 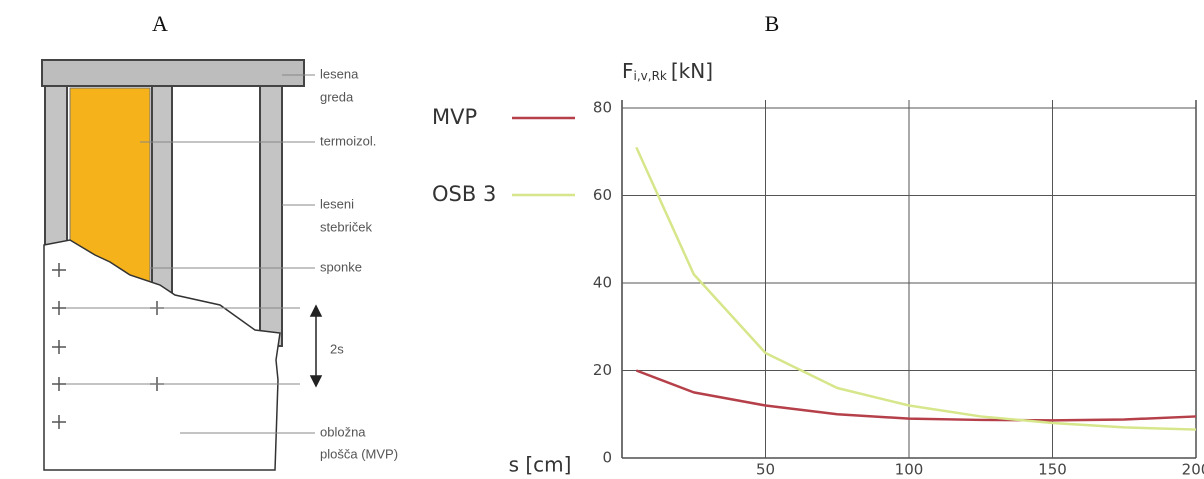 I want to click on series-line, so click(x=916, y=395).